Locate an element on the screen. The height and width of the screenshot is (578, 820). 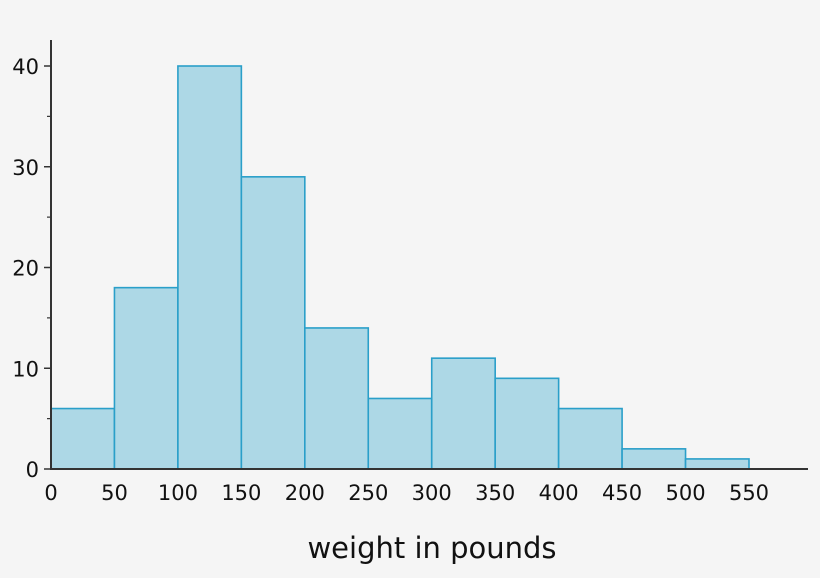
y-tick-label: 20 is located at coordinates (25, 269).